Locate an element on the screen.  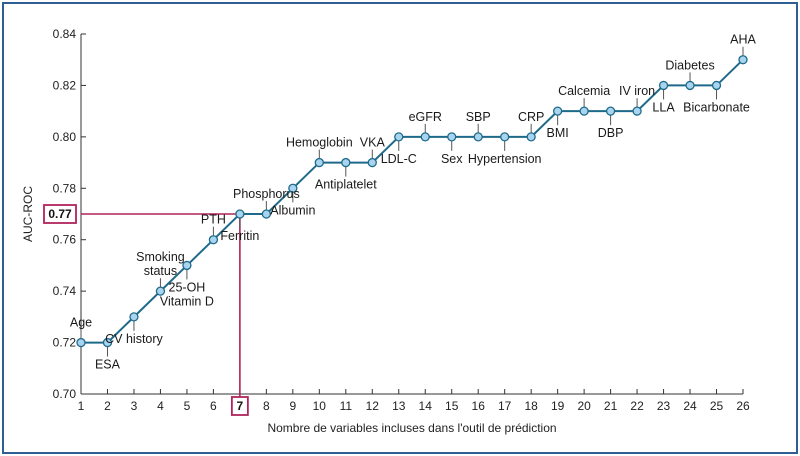
annotation-label: LDL-C is located at coordinates (399, 159).